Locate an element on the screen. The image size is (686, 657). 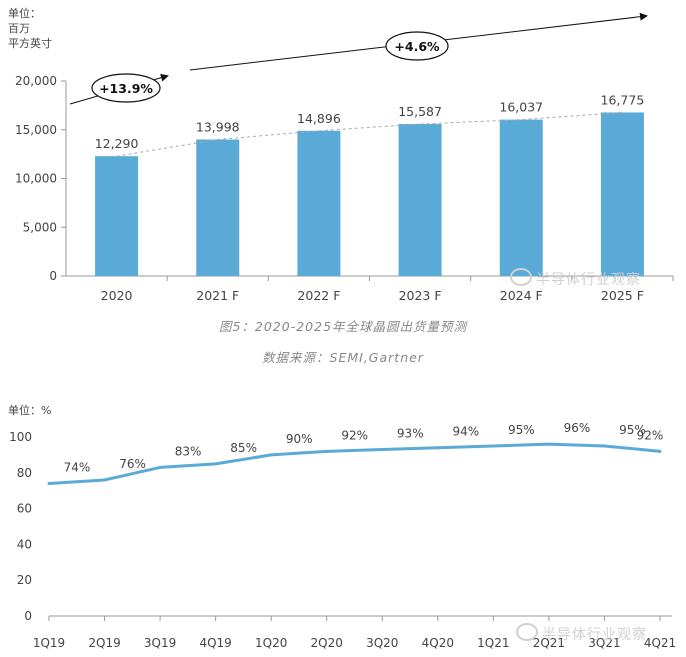
line-chart-unit-label: 单位：% is located at coordinates (30, 410).